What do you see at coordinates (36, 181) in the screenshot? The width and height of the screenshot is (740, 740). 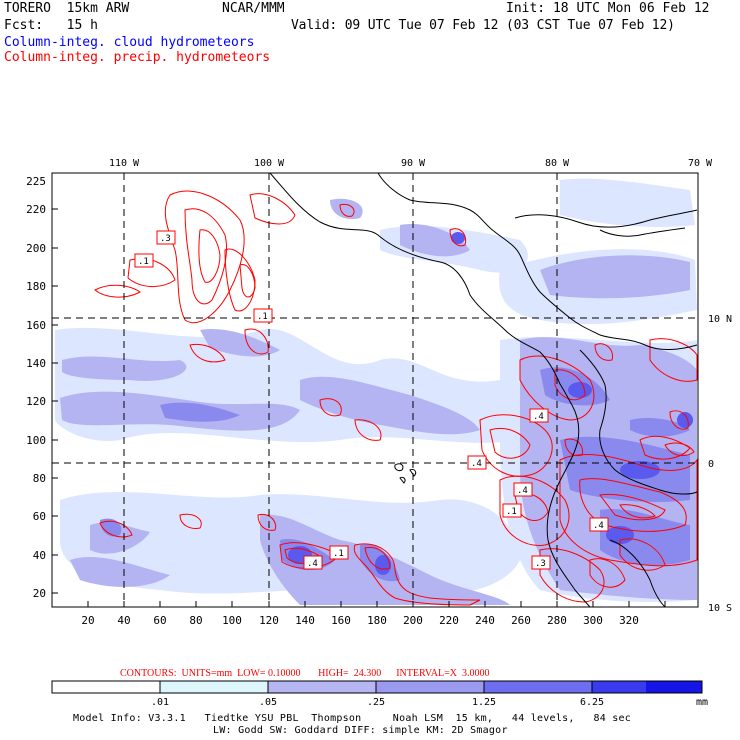 I see `y-tick-label: 225` at bounding box center [36, 181].